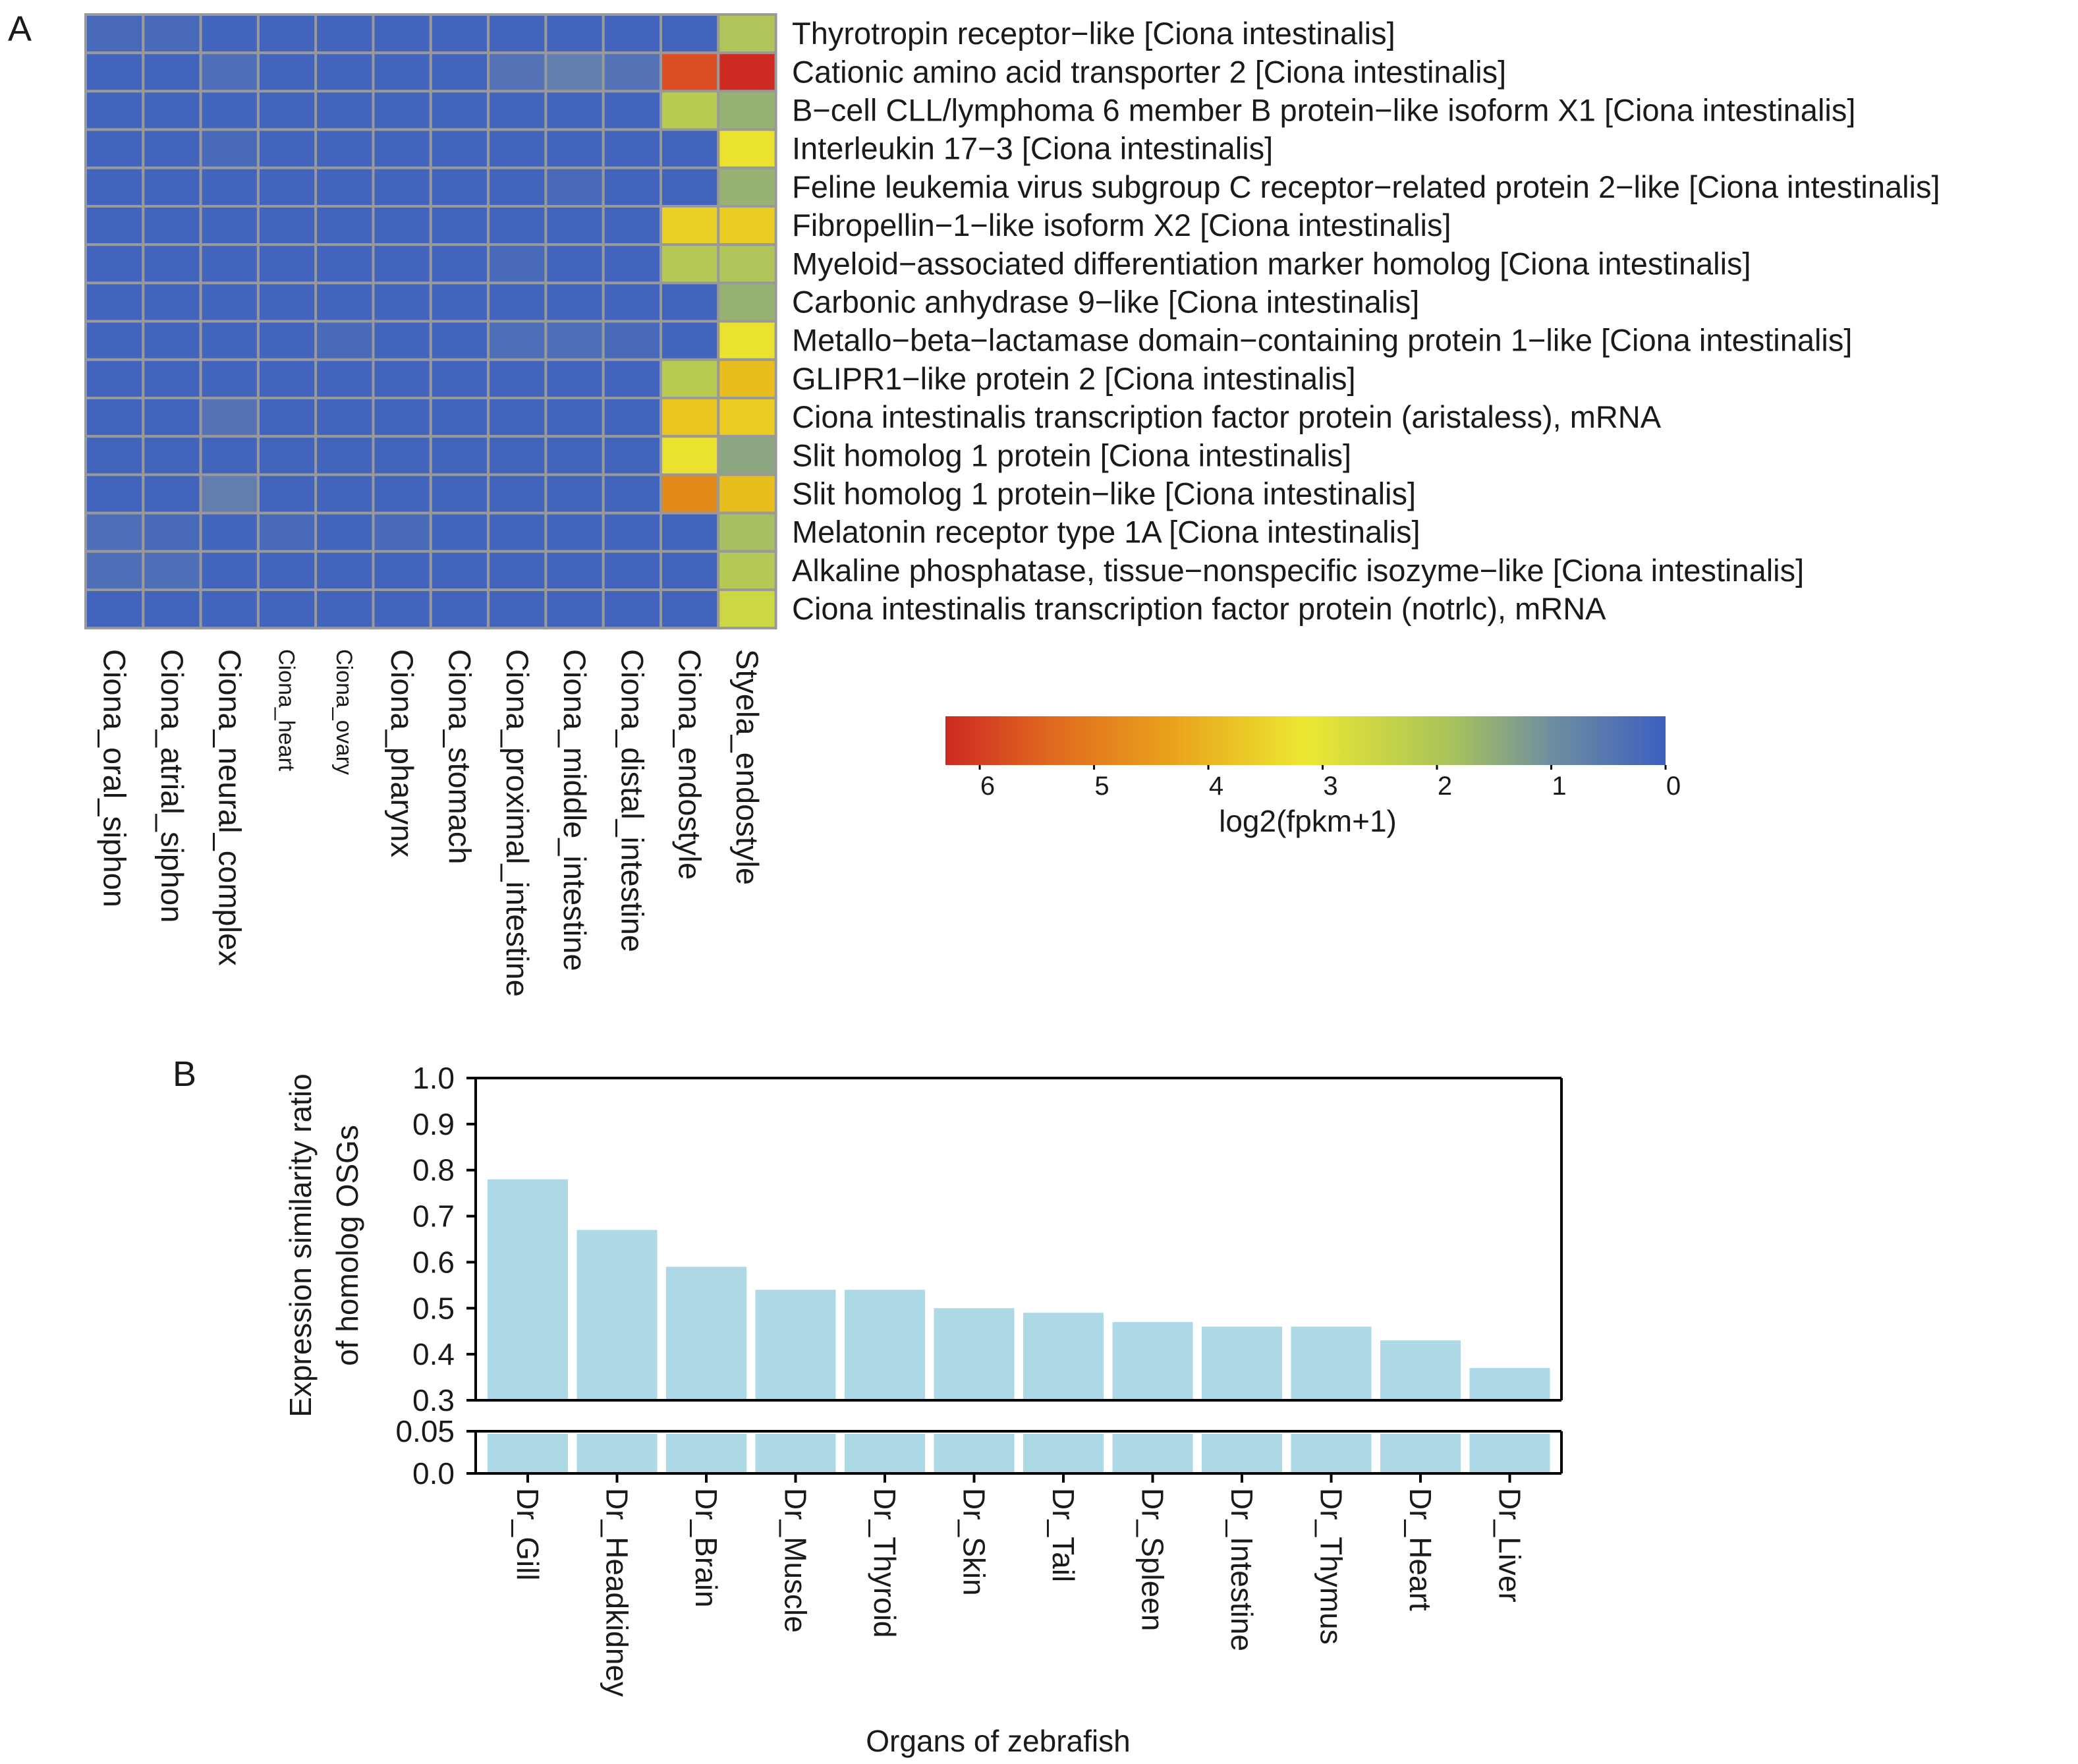 Image resolution: width=2078 pixels, height=1764 pixels. What do you see at coordinates (1018, 1453) in the screenshot?
I see `bar-plot-lower-frame` at bounding box center [1018, 1453].